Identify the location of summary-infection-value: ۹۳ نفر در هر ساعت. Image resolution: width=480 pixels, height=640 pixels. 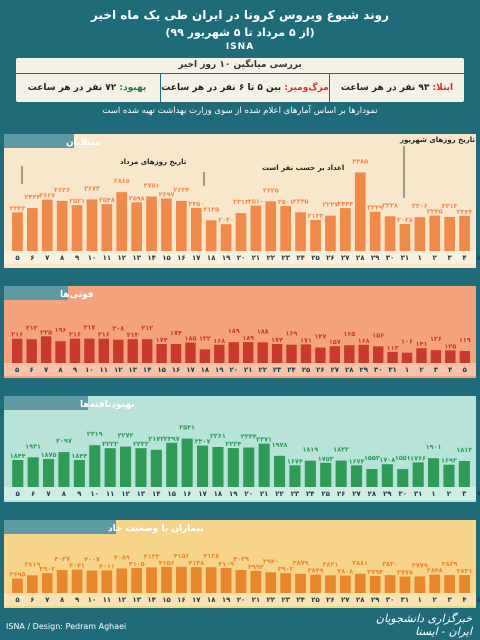
(385, 88).